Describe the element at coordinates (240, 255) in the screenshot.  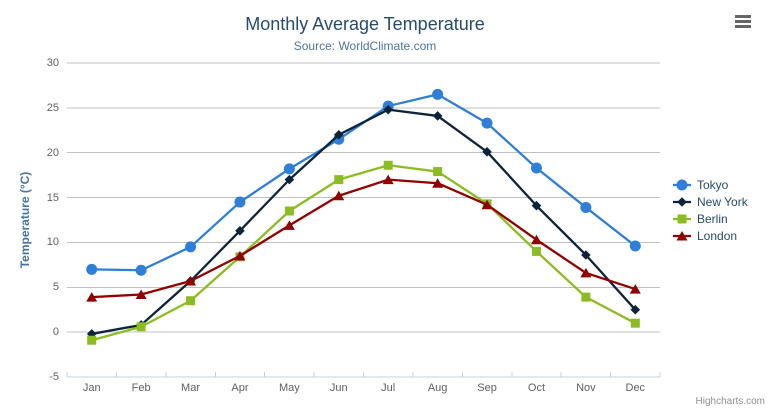
I see `data-point-london-apr` at that location.